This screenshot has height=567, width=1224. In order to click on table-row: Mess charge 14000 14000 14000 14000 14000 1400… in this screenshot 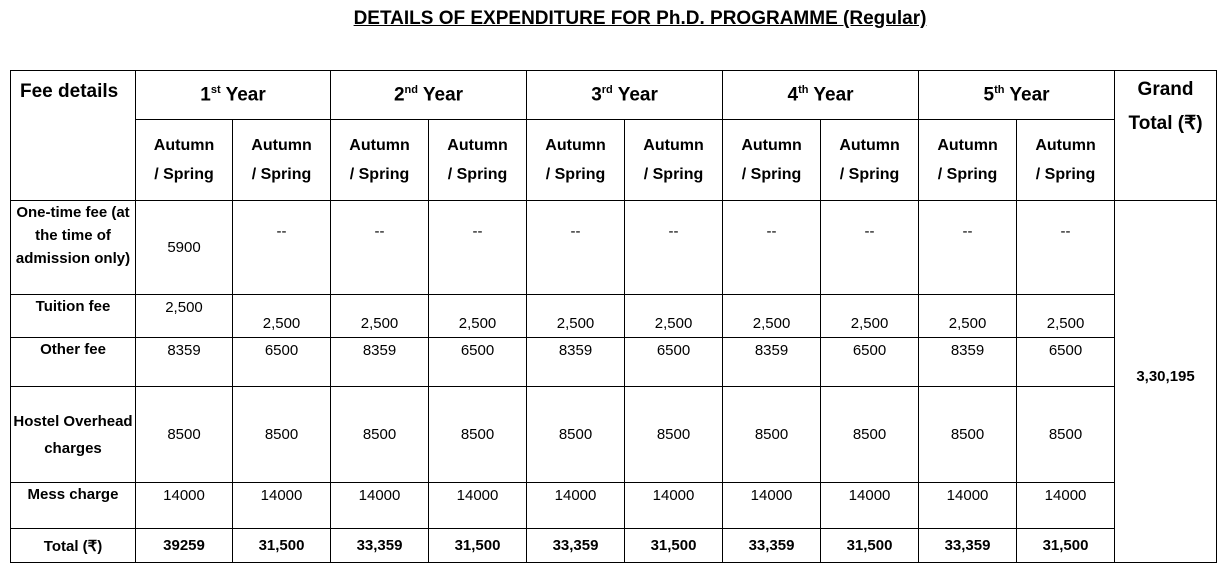, I will do `click(613, 505)`.